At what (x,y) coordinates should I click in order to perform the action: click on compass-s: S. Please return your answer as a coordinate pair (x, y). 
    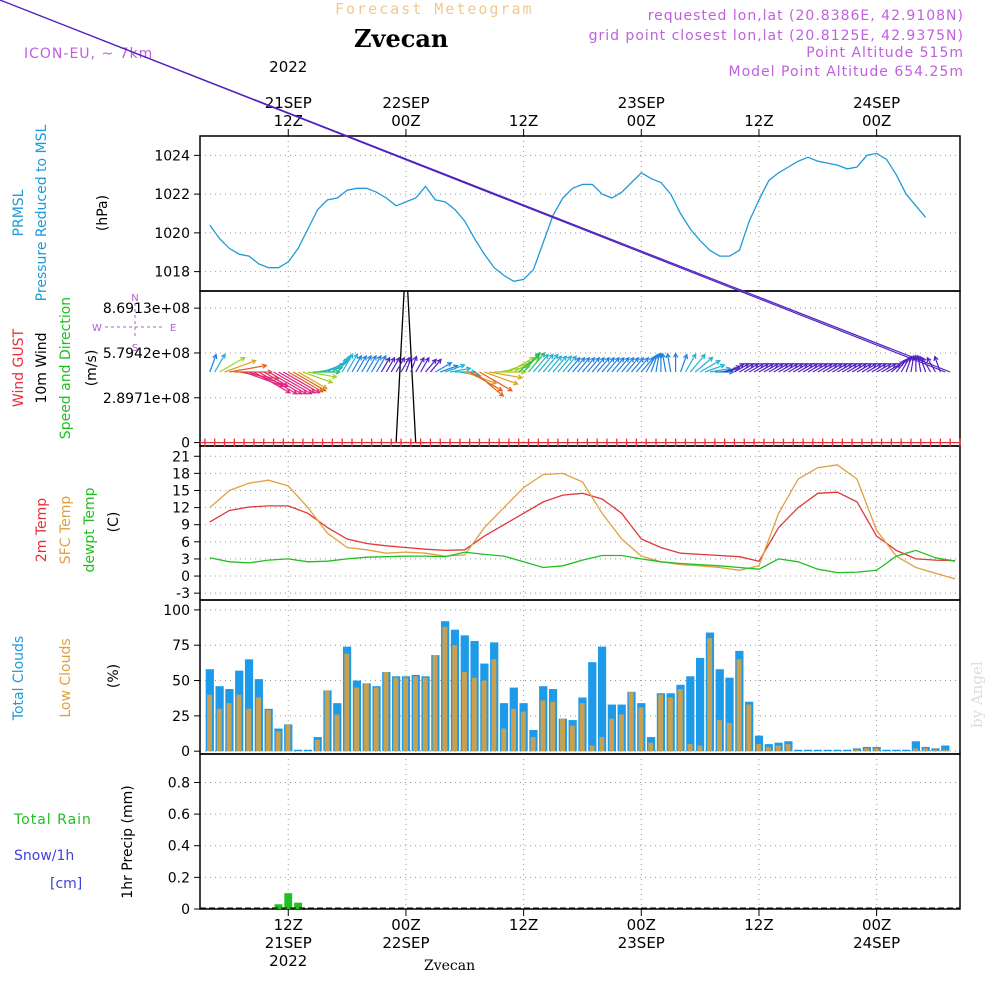
    Looking at the image, I should click on (135, 348).